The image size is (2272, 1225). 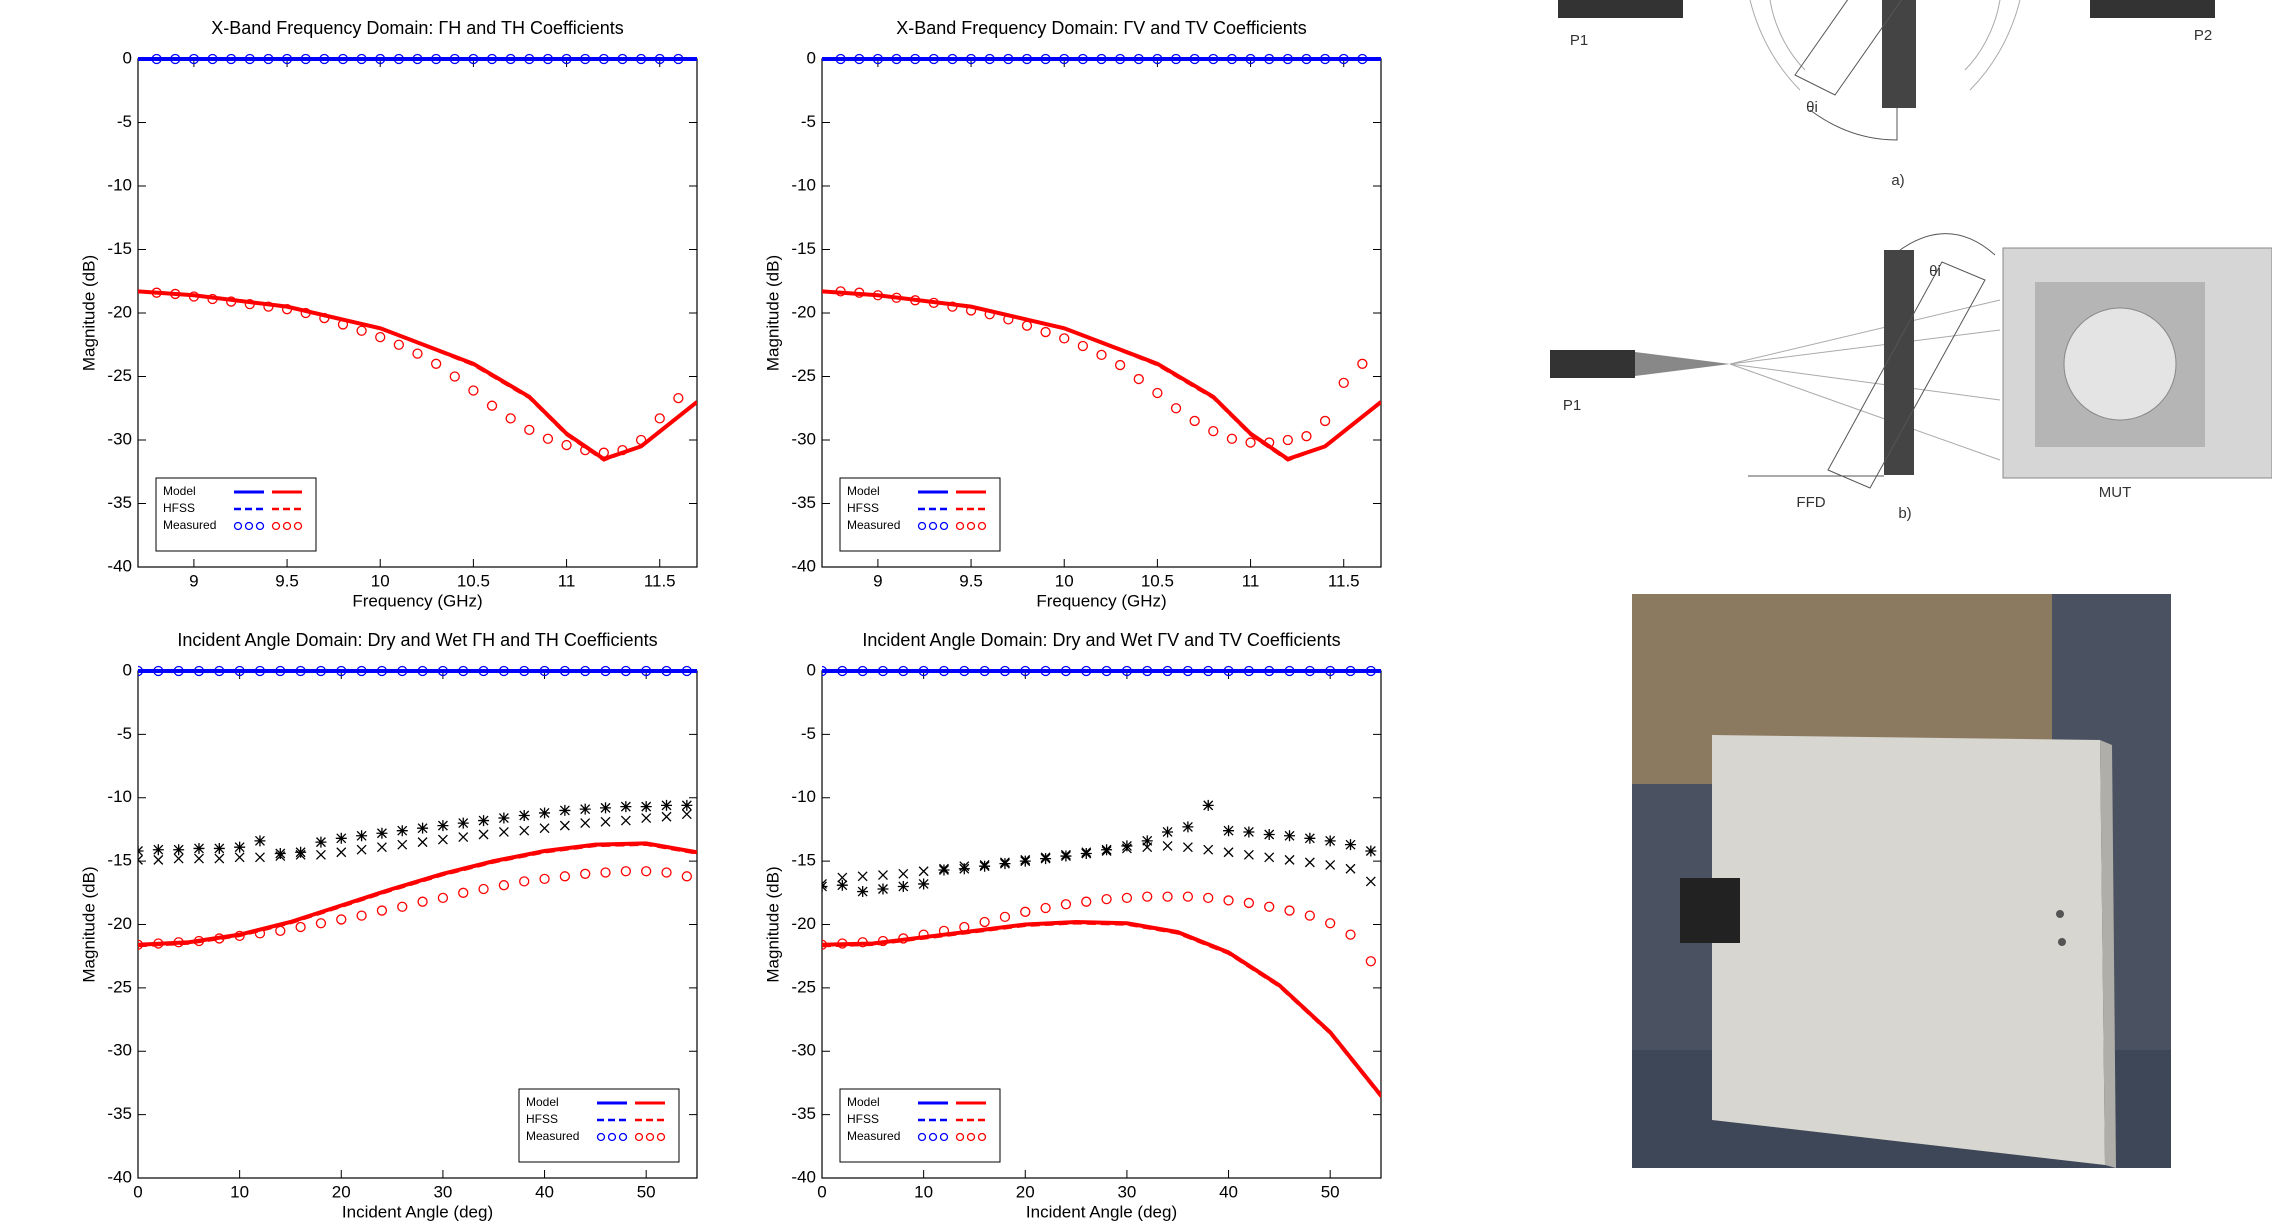 What do you see at coordinates (544, 1191) in the screenshot?
I see `x-tick-label: 40` at bounding box center [544, 1191].